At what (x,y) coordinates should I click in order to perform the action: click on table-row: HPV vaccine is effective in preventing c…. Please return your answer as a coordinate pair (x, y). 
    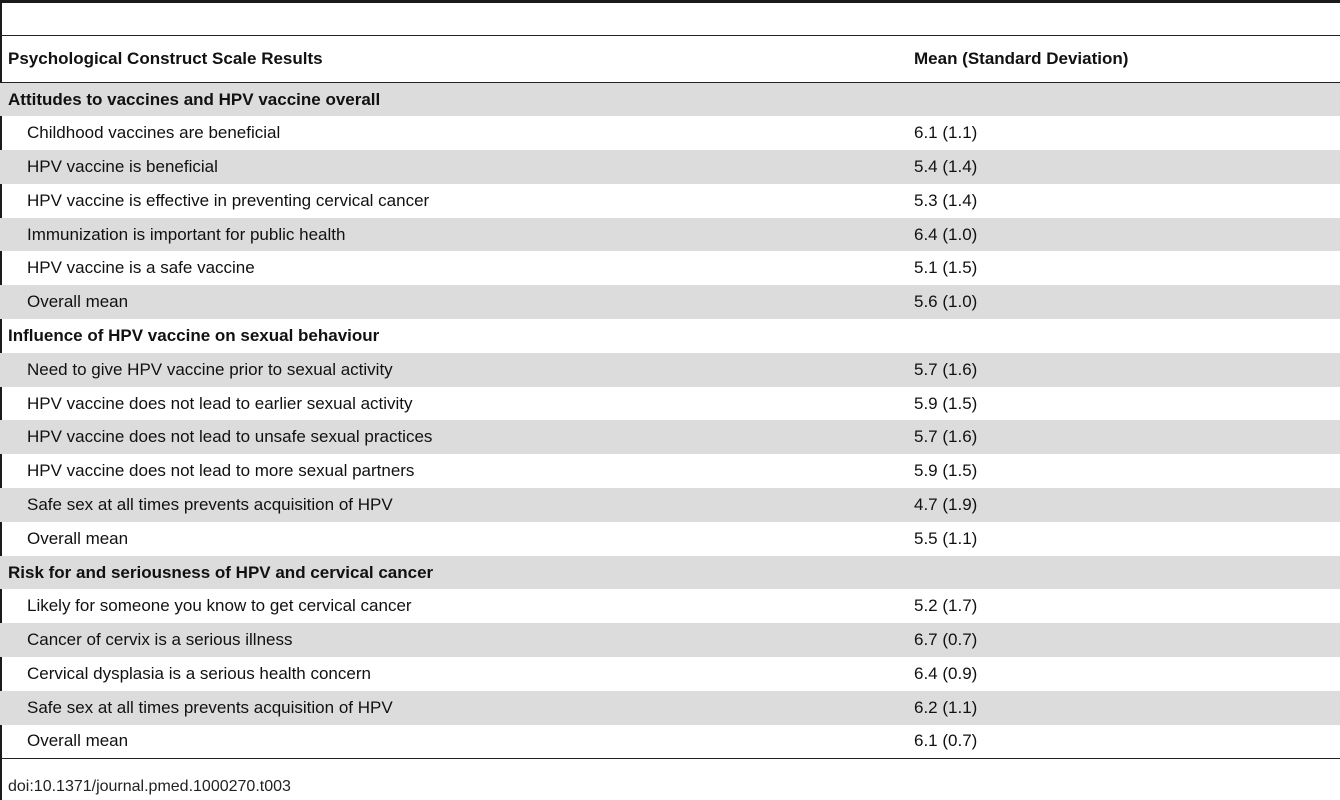
    Looking at the image, I should click on (670, 201).